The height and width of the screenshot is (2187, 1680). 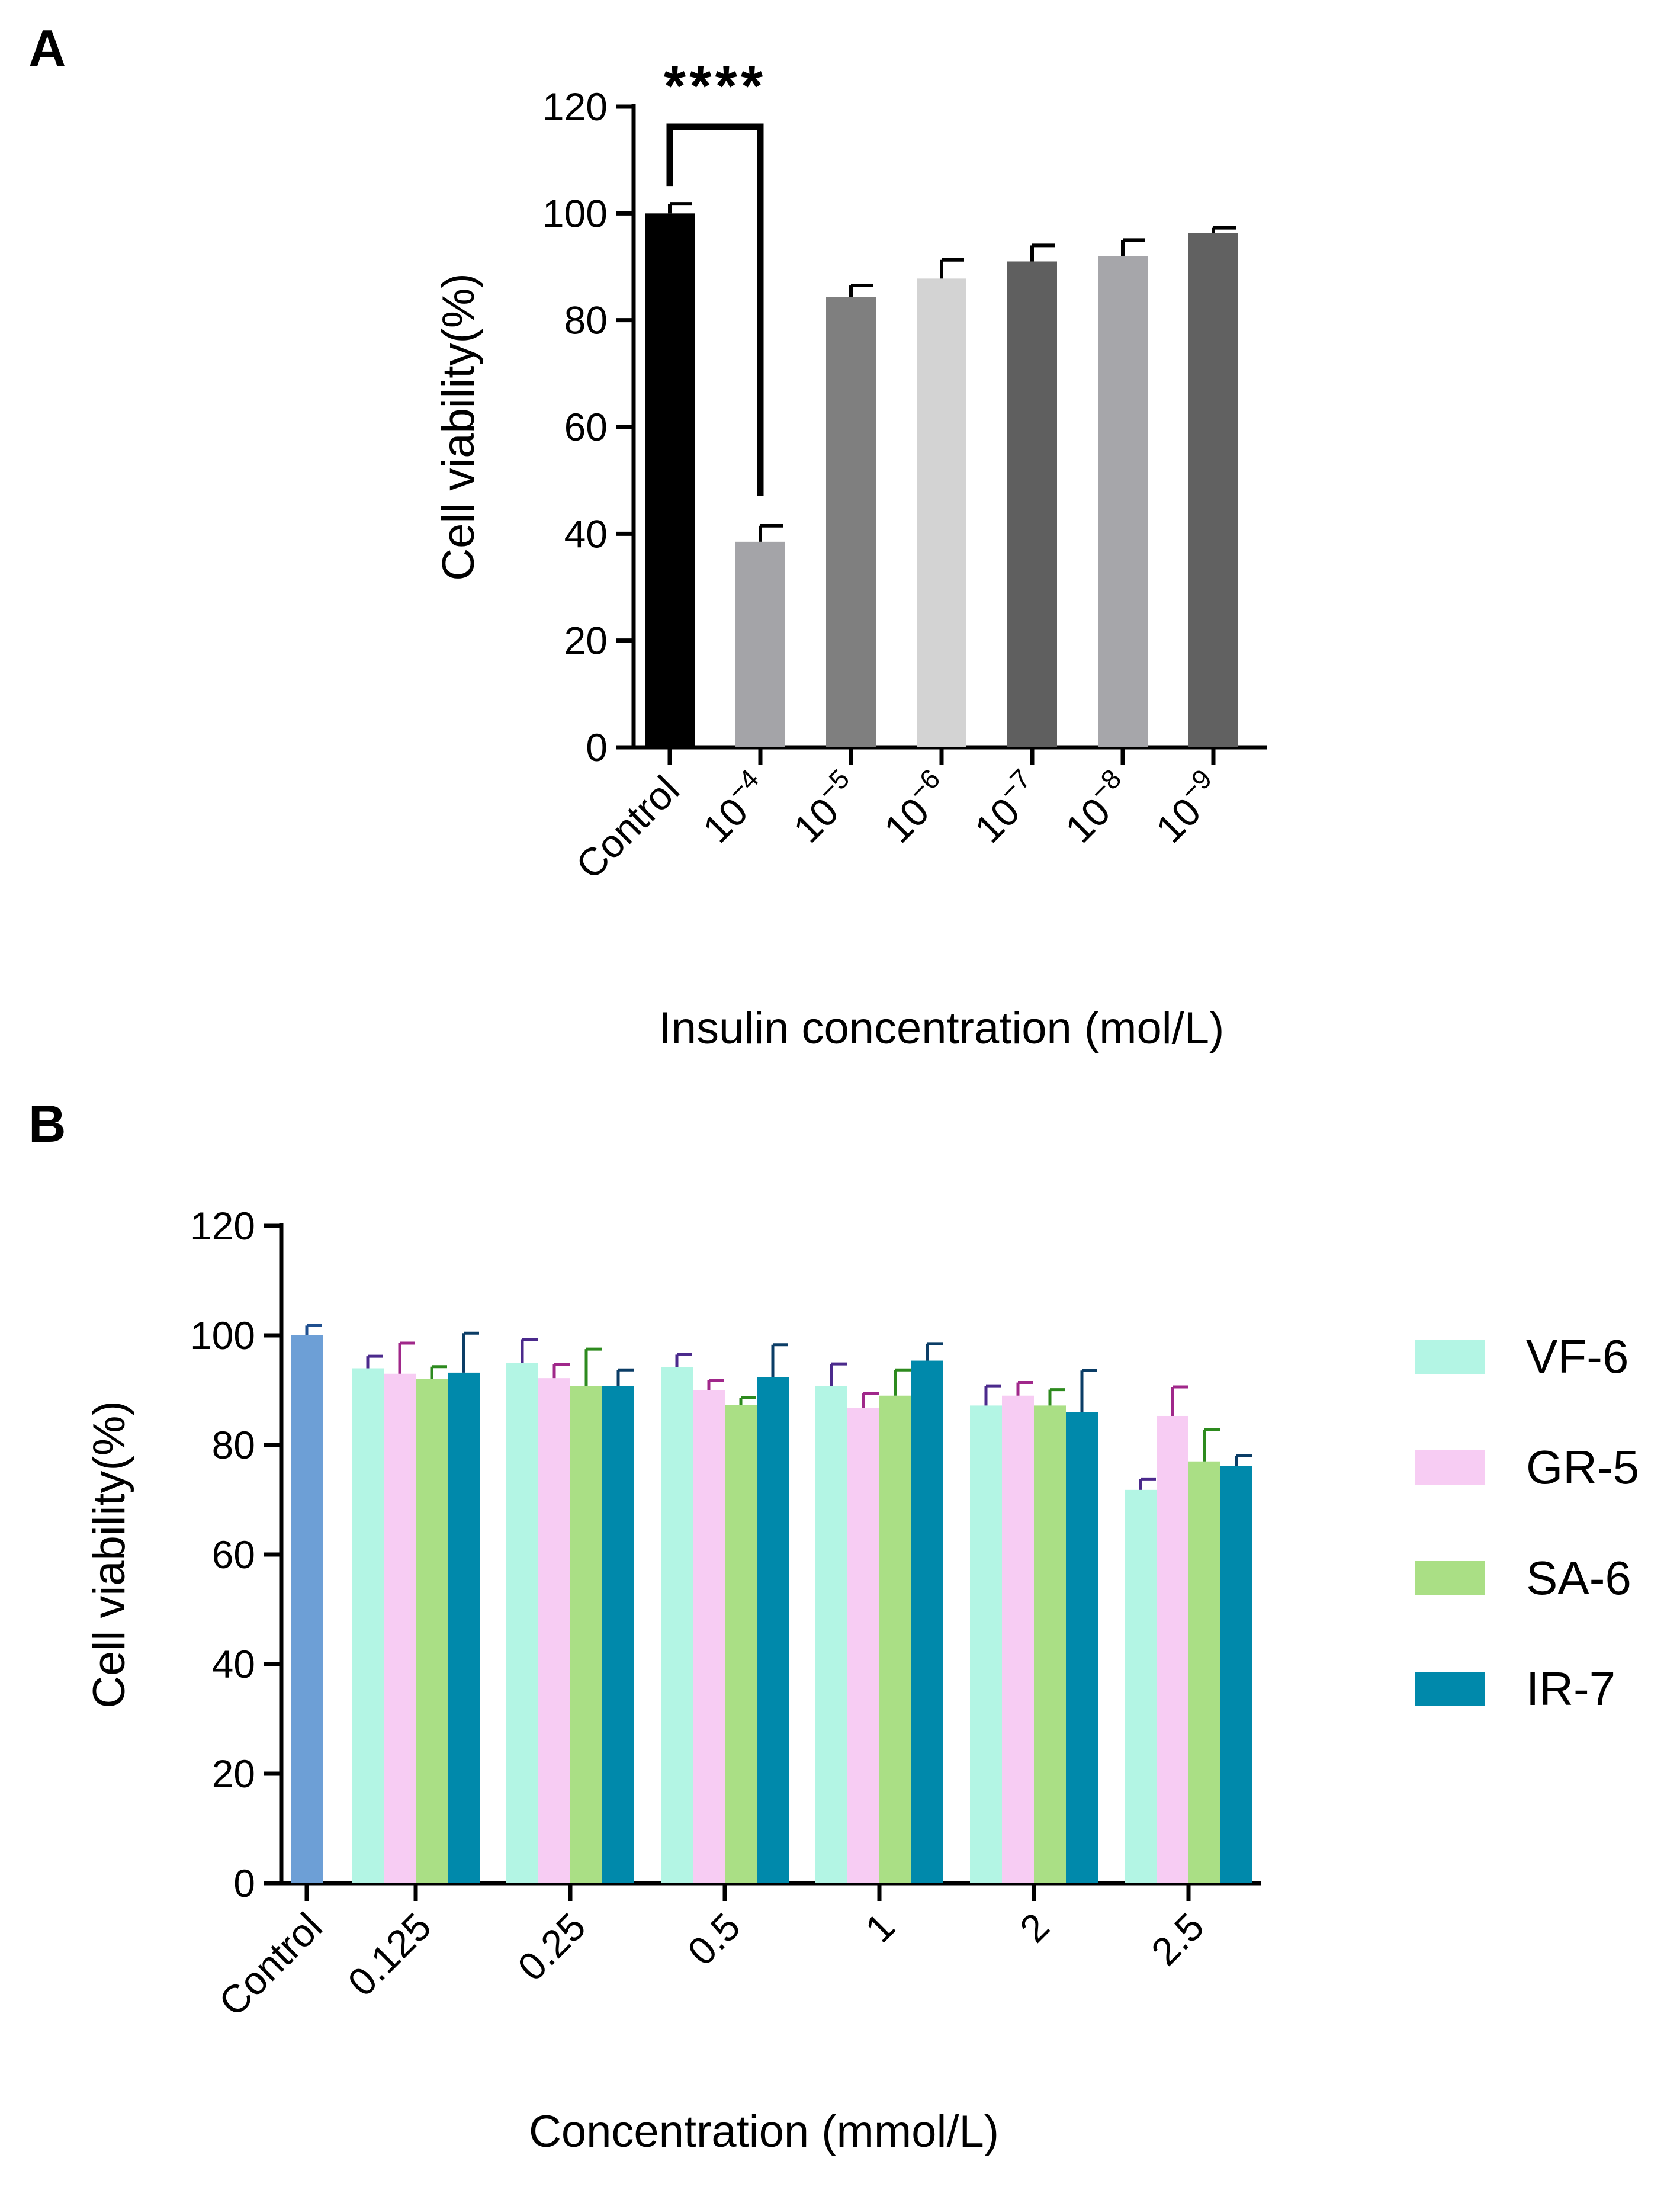 What do you see at coordinates (1527, 1523) in the screenshot?
I see `chart-b-legend: VF-6 GR-5 SA-6 IR-7` at bounding box center [1527, 1523].